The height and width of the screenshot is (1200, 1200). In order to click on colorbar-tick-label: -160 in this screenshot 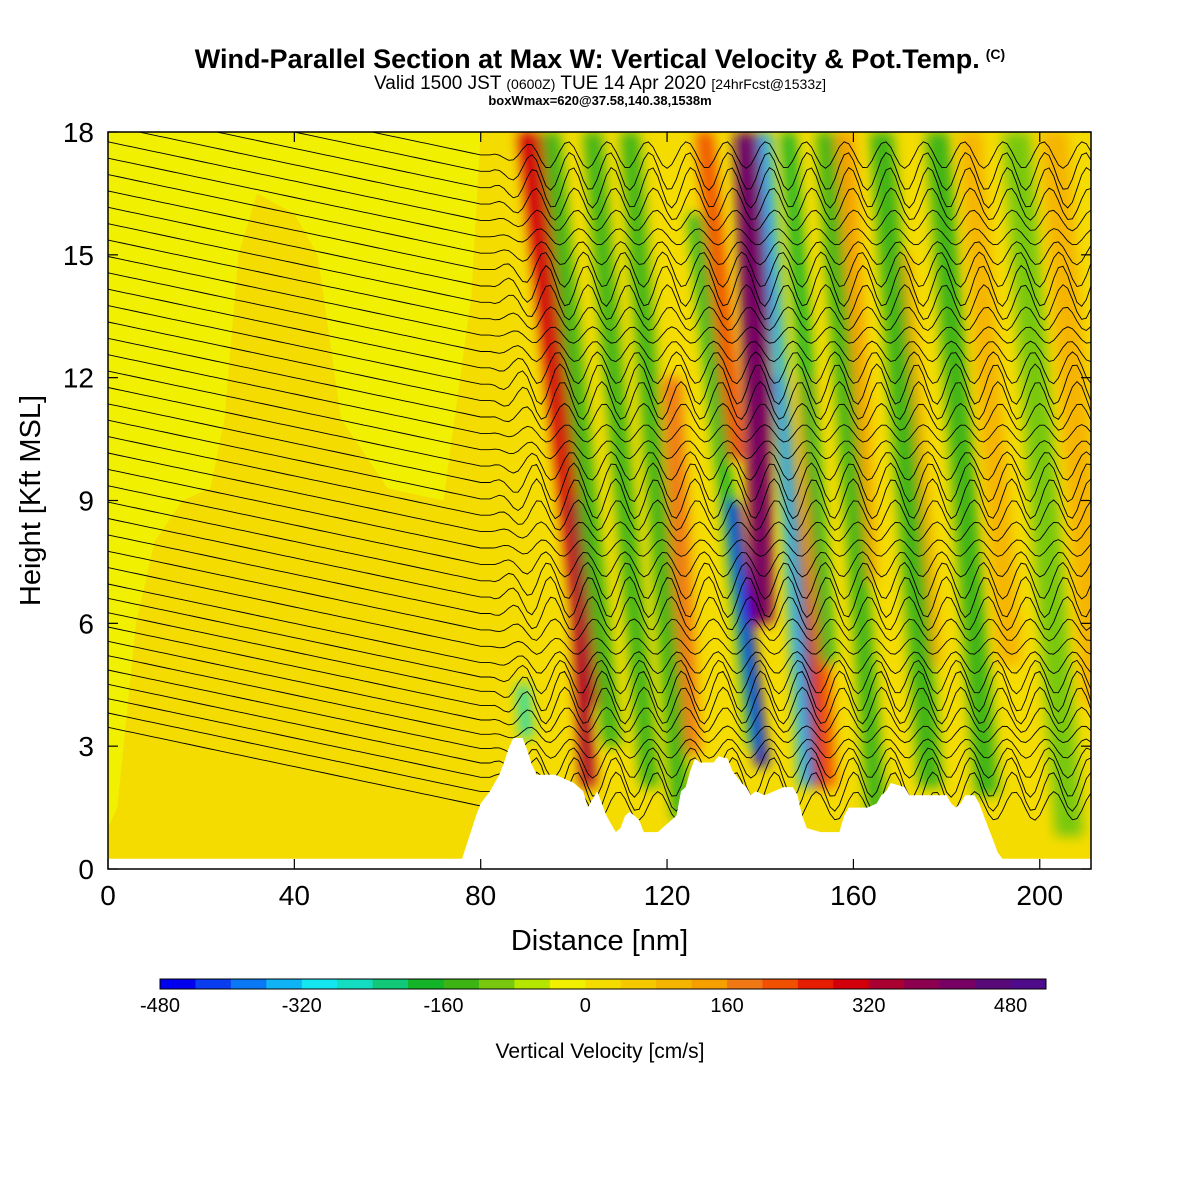, I will do `click(444, 1006)`.